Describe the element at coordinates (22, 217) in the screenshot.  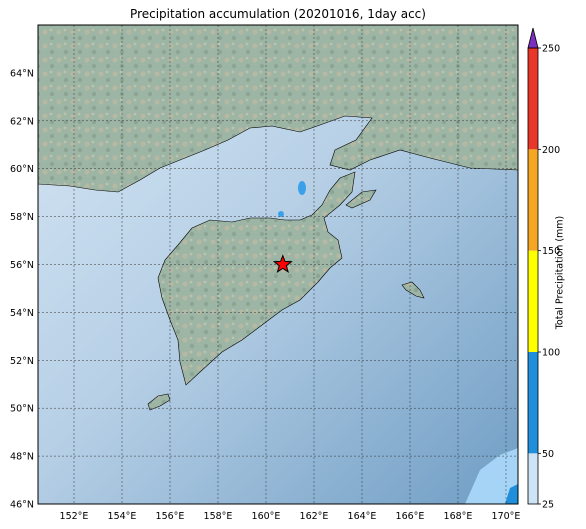
I see `lat-tick-label: 58°N` at that location.